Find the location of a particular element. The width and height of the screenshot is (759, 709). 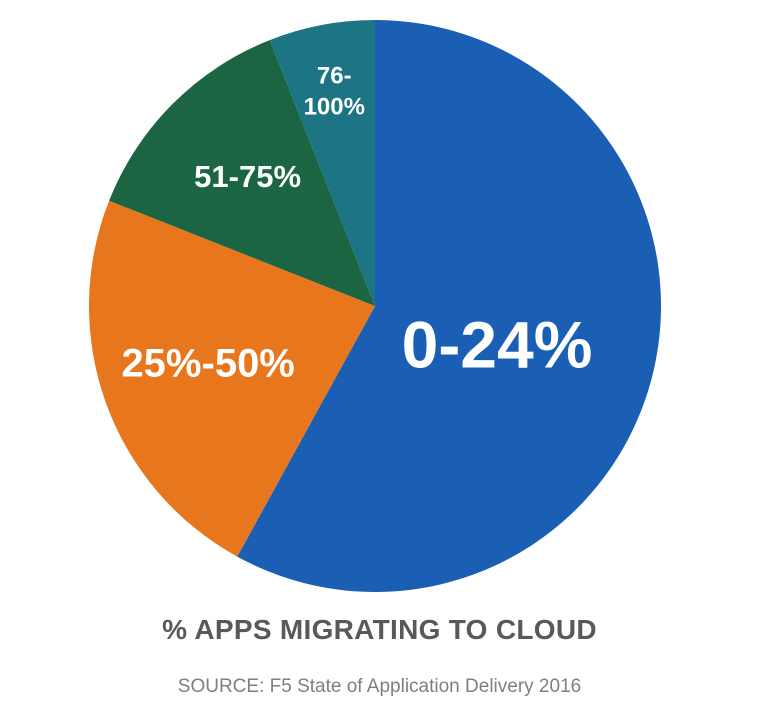

pie-slice-label-1: 0-24% is located at coordinates (497, 344).